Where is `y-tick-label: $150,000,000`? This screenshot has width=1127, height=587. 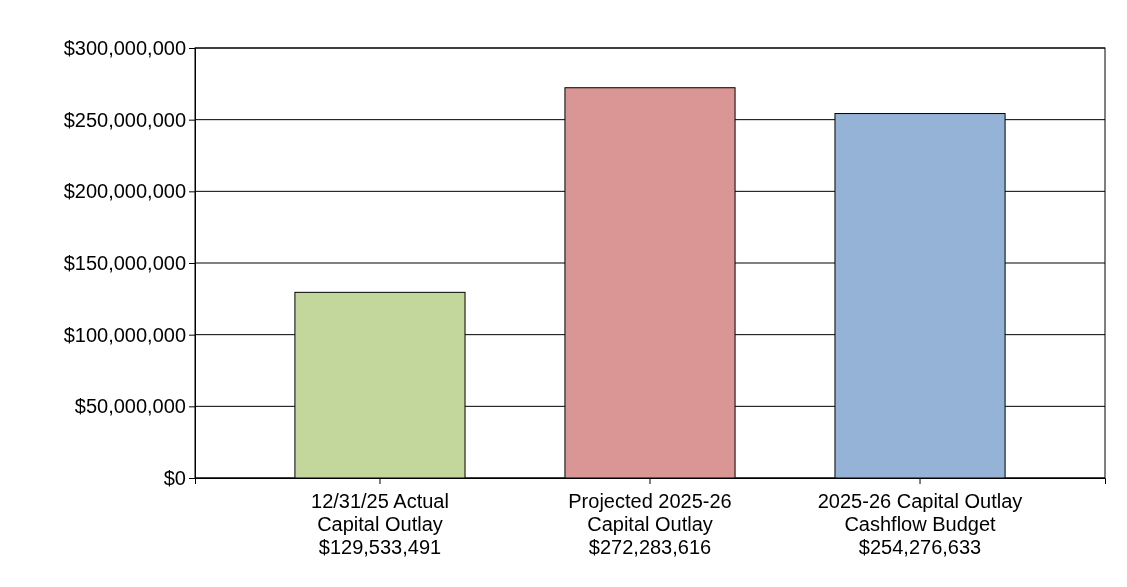 y-tick-label: $150,000,000 is located at coordinates (124, 262).